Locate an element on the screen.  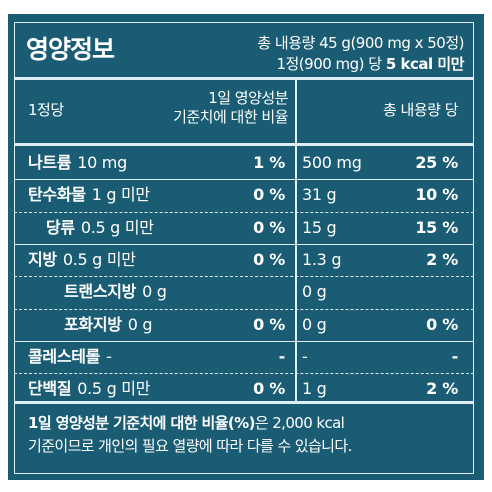
nutrient-name-text: 지방 is located at coordinates (42, 259).